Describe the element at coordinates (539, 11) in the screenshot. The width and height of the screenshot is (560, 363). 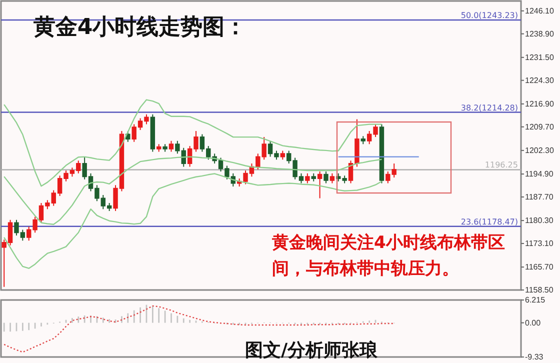
I see `y-tick-label: 1246.10` at that location.